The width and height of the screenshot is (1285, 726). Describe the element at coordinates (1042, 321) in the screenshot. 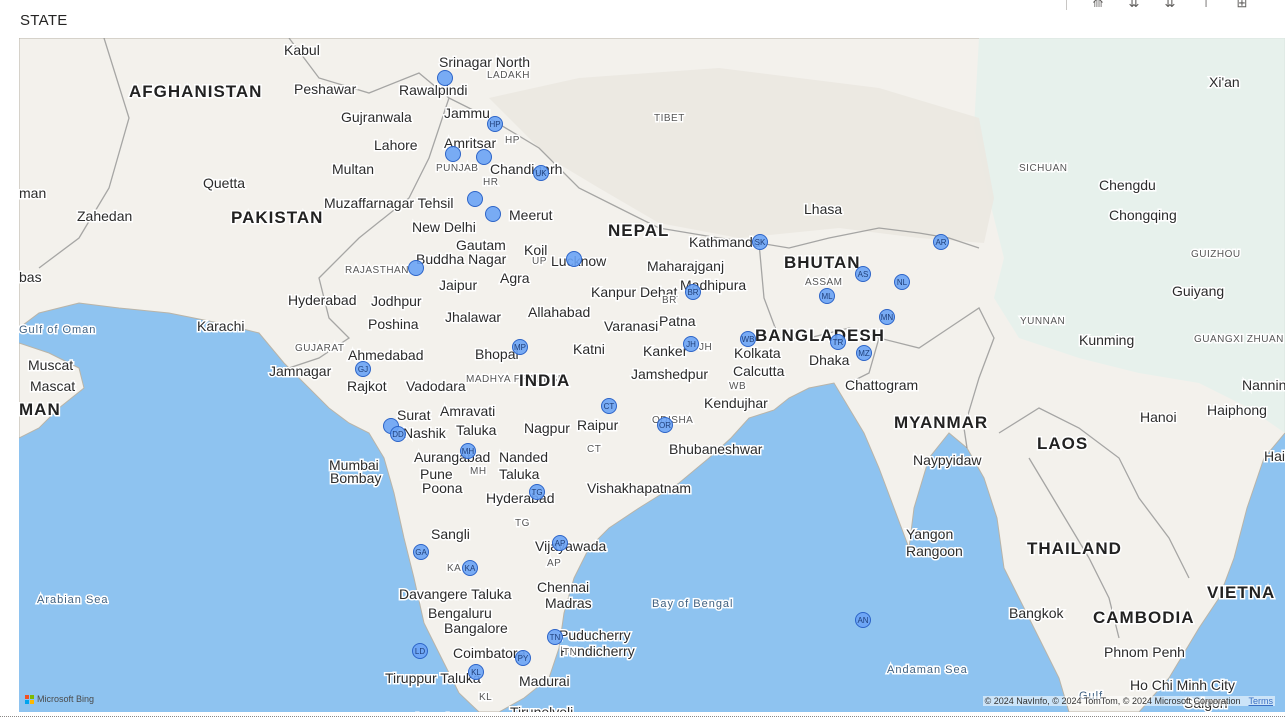

I see `map-label-region: YUNNAN` at that location.